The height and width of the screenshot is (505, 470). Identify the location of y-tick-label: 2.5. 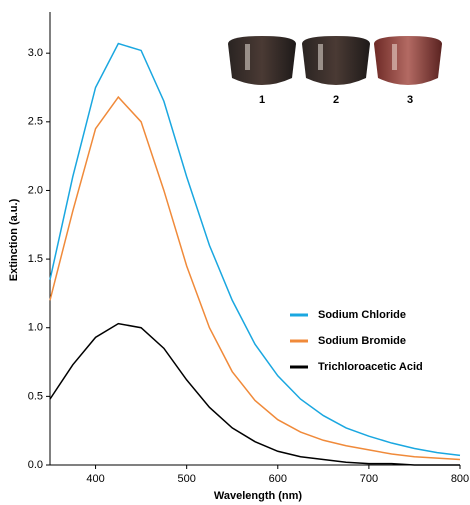
(35, 122).